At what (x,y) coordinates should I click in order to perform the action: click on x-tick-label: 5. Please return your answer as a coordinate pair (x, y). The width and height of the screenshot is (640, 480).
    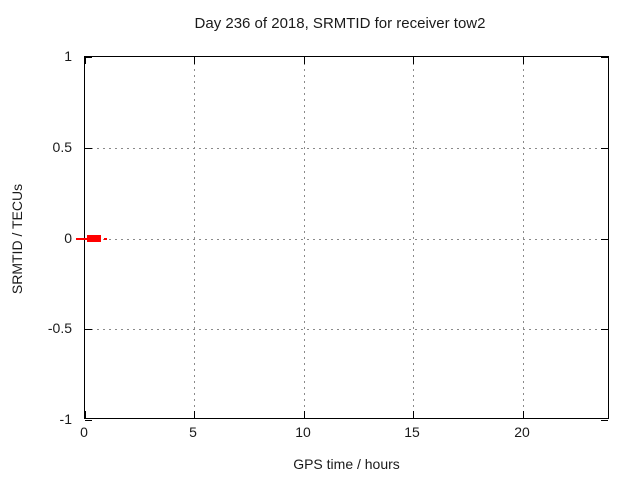
    Looking at the image, I should click on (193, 432).